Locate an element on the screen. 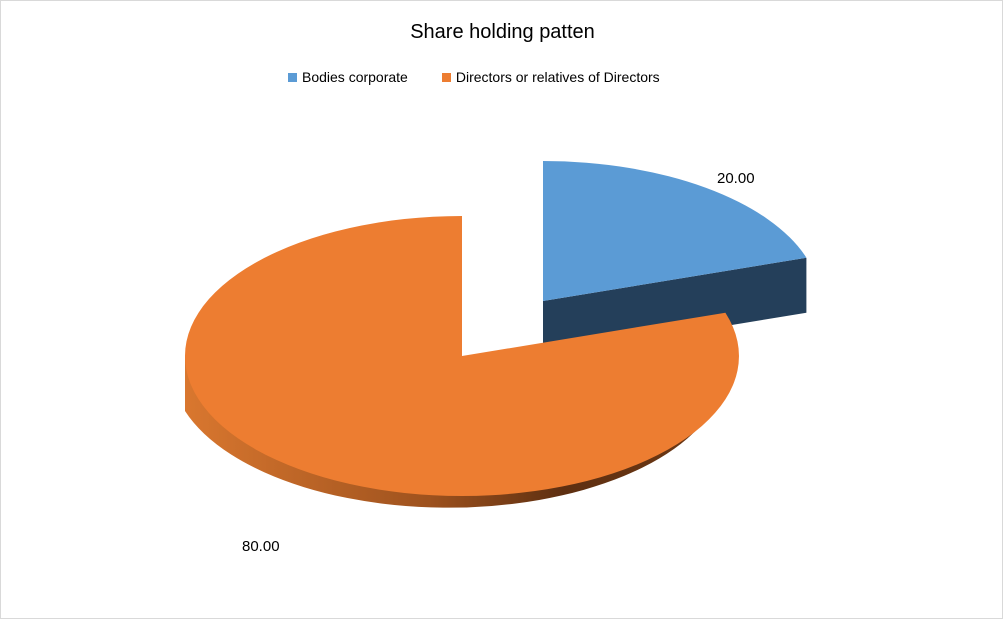 The height and width of the screenshot is (620, 1003). legend-item-directors: Directors or relatives of Directors is located at coordinates (550, 77).